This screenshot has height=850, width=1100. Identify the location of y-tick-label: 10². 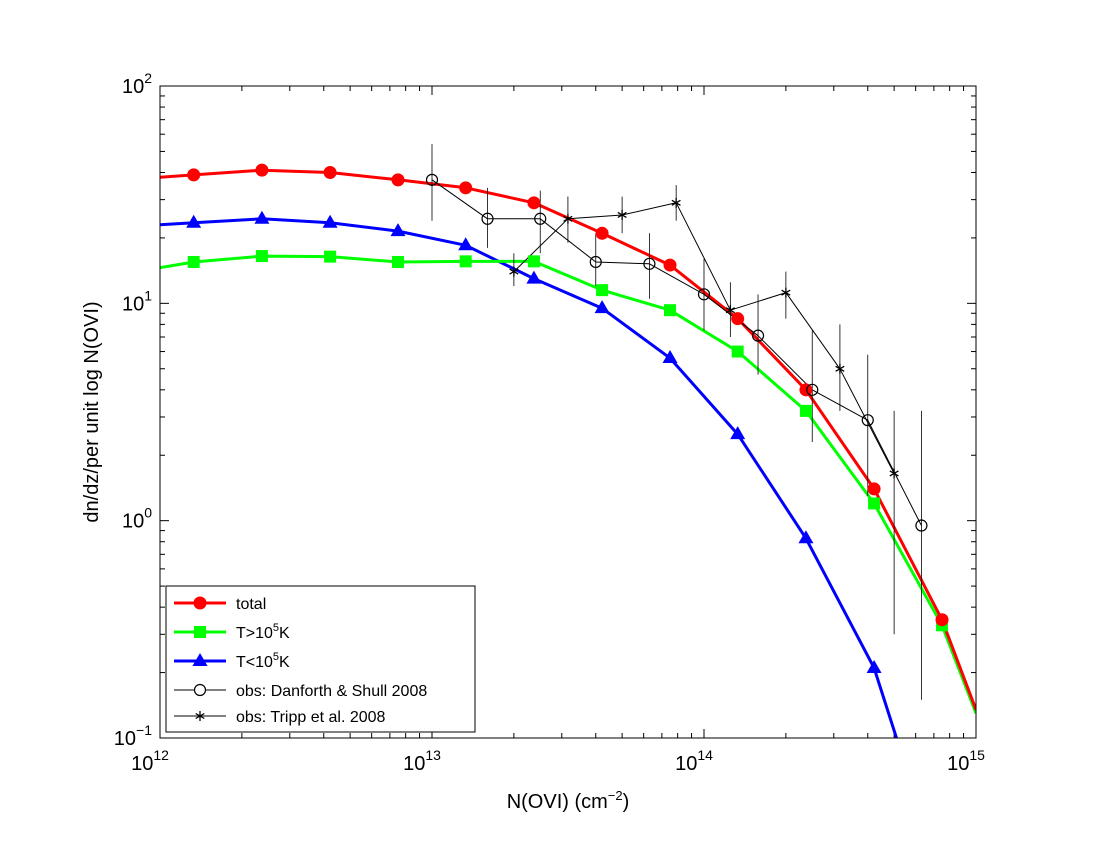
(137, 84).